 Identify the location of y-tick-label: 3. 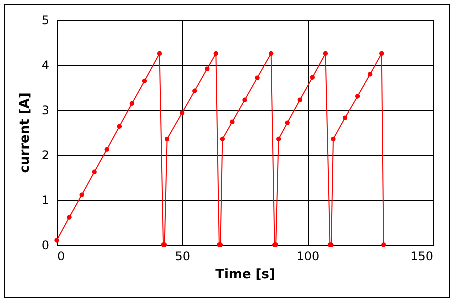
(46, 111).